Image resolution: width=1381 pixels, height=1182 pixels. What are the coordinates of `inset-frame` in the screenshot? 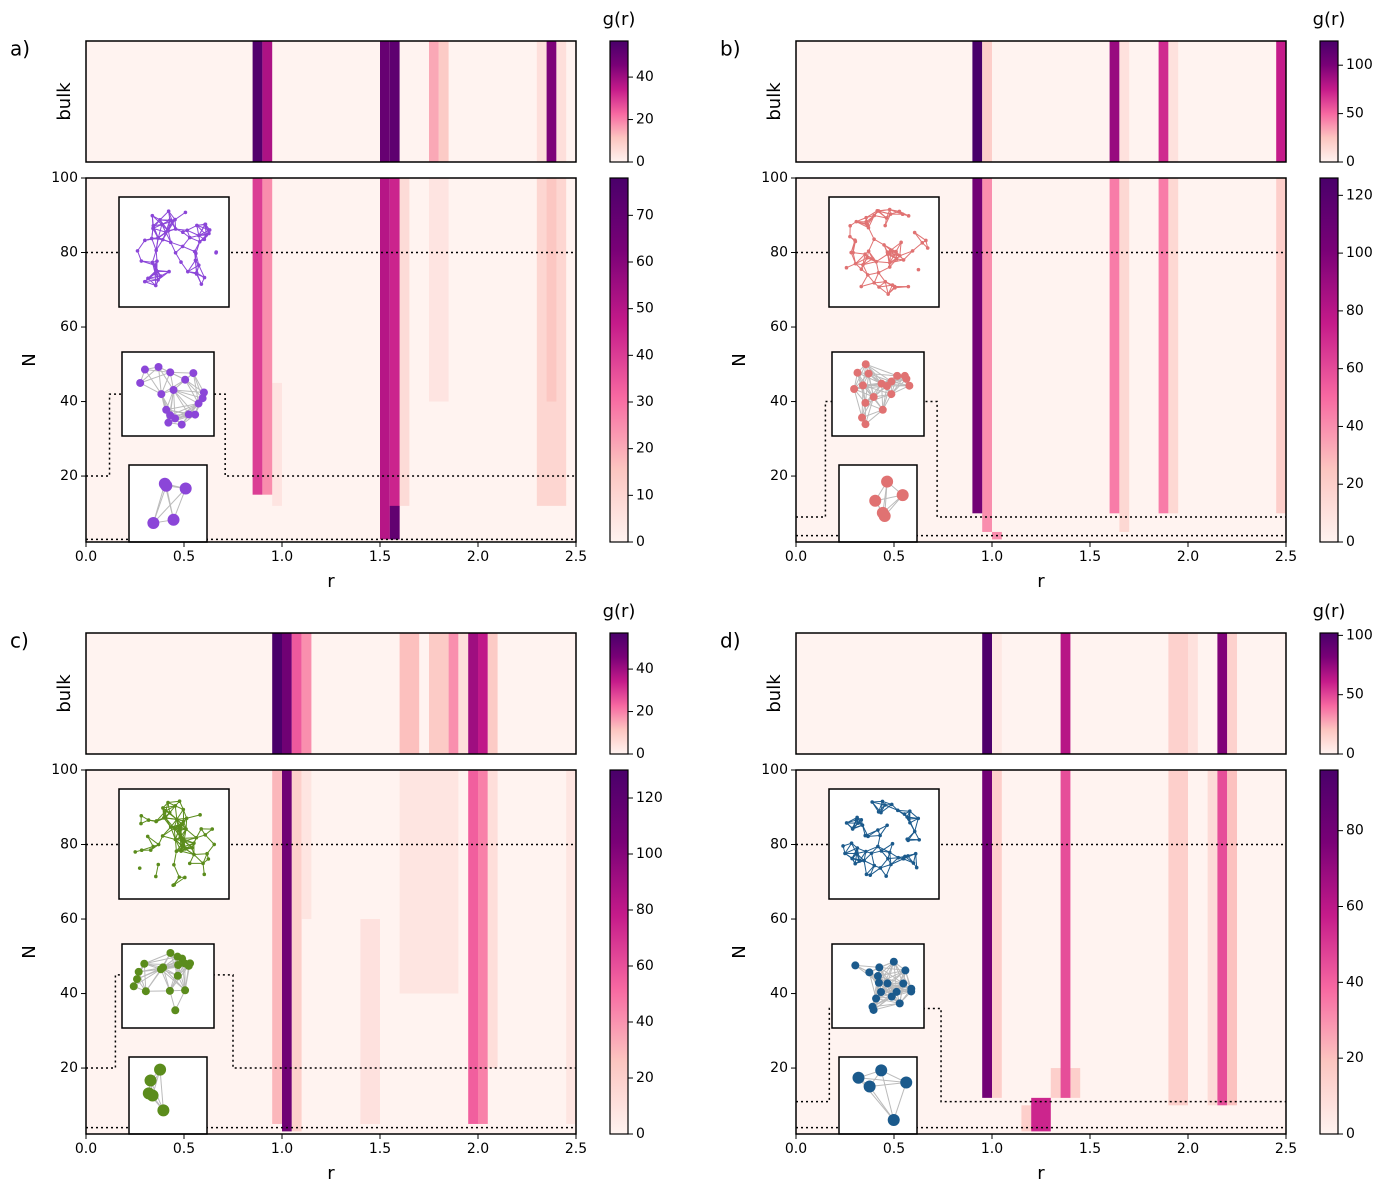 It's located at (168, 503).